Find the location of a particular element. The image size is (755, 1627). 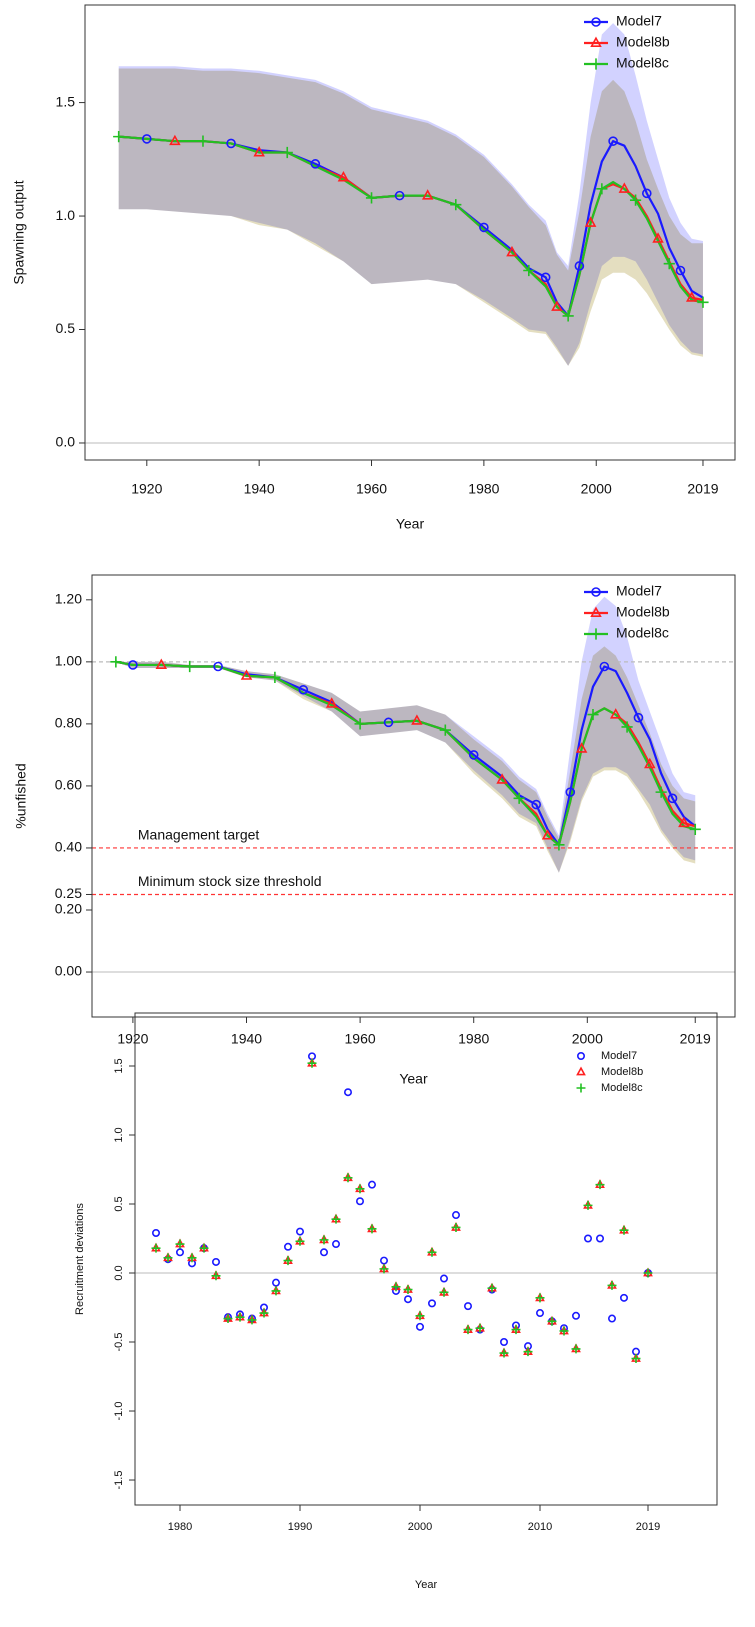

x-tick-label: 2010 is located at coordinates (540, 1527).